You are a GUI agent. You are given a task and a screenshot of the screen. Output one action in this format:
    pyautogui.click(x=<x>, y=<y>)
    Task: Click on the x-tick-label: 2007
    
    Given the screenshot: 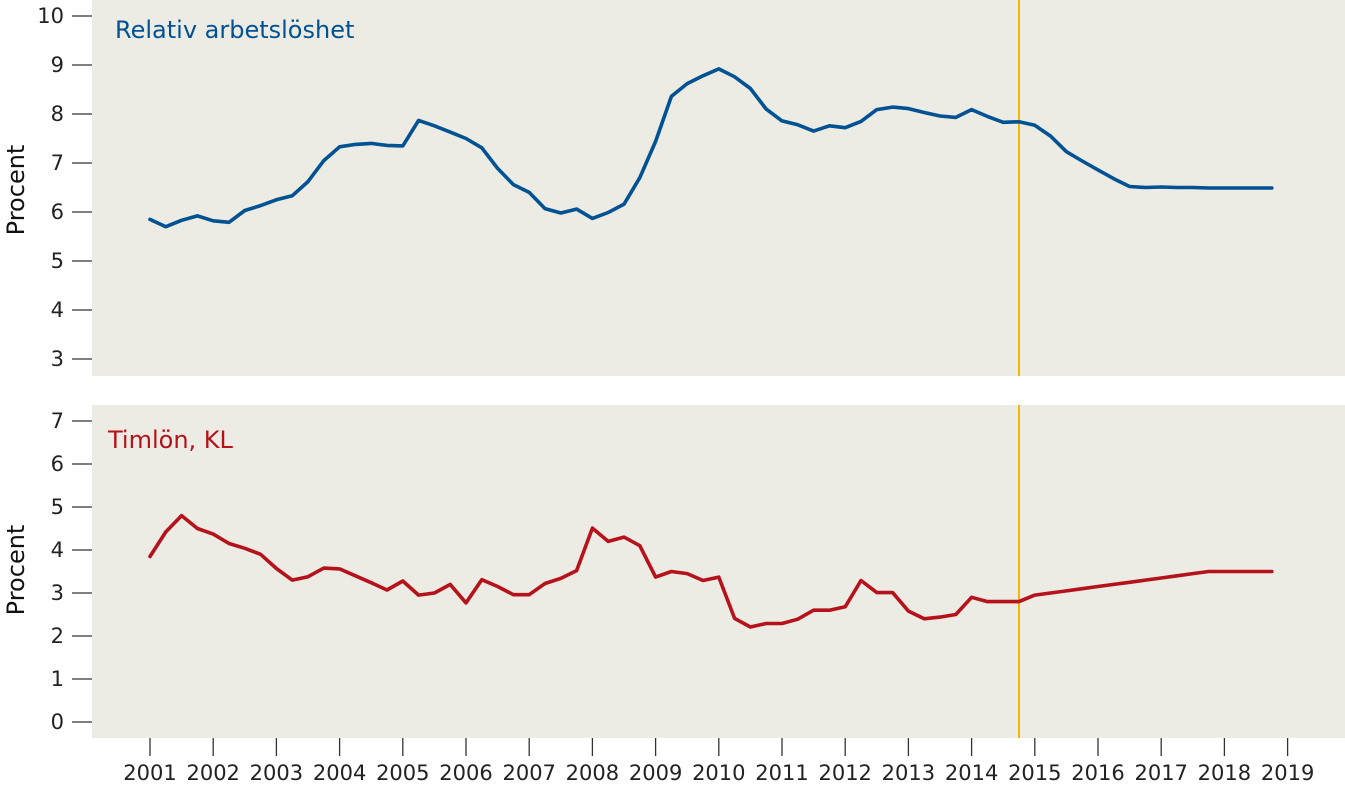 What is the action you would take?
    pyautogui.click(x=528, y=773)
    